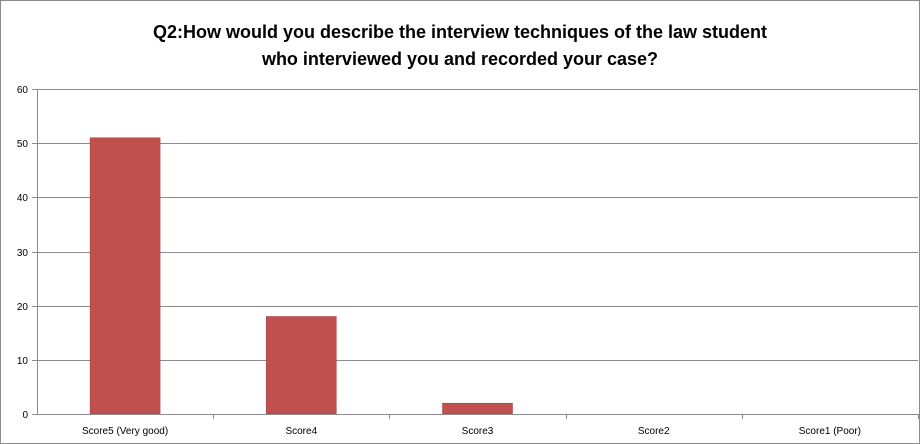  I want to click on y-tick-label: 0, so click(25, 415).